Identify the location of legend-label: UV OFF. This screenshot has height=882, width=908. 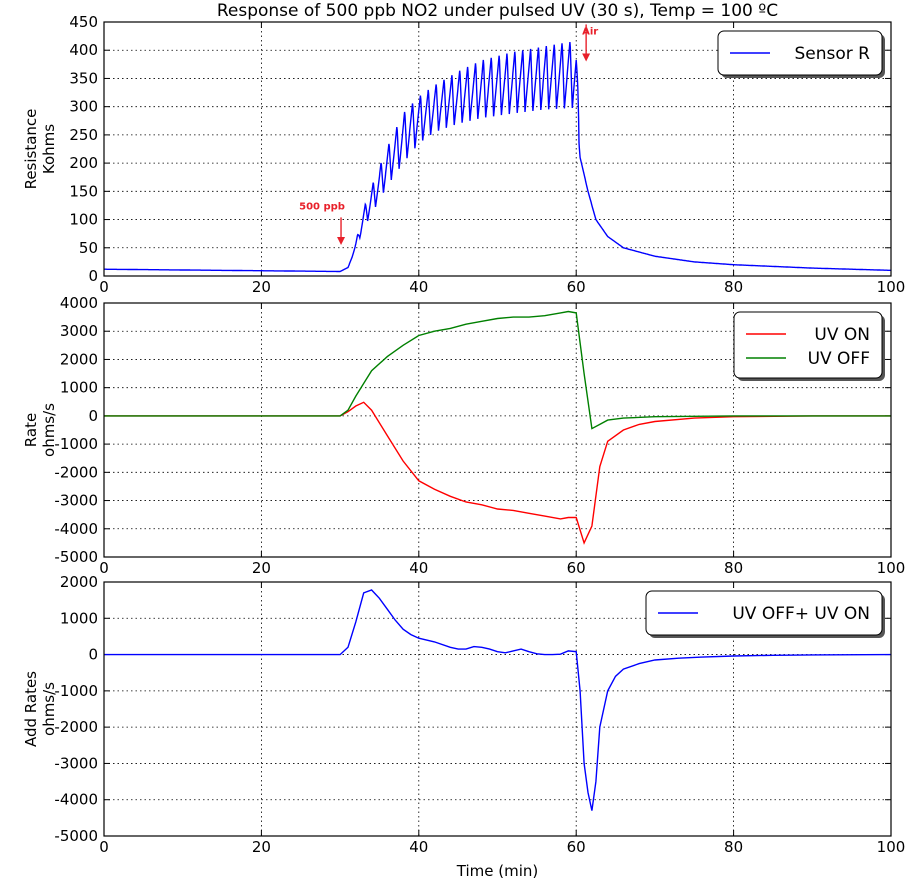
(839, 359).